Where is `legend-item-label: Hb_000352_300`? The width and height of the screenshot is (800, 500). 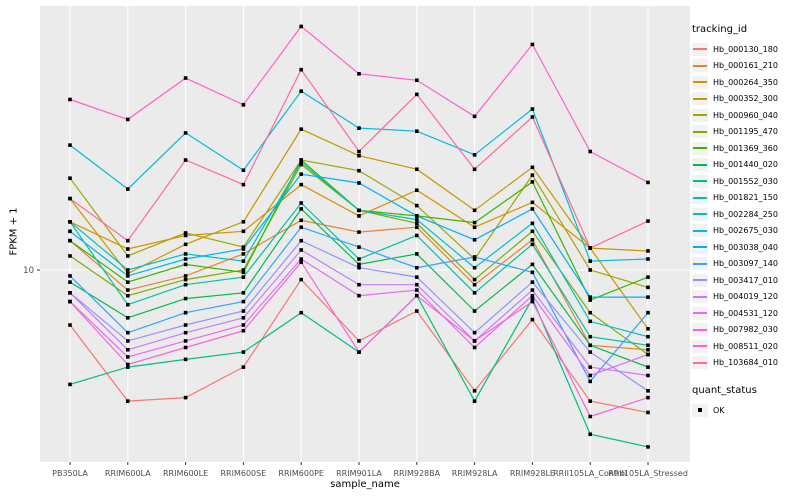
legend-item-label: Hb_000352_300 is located at coordinates (745, 99).